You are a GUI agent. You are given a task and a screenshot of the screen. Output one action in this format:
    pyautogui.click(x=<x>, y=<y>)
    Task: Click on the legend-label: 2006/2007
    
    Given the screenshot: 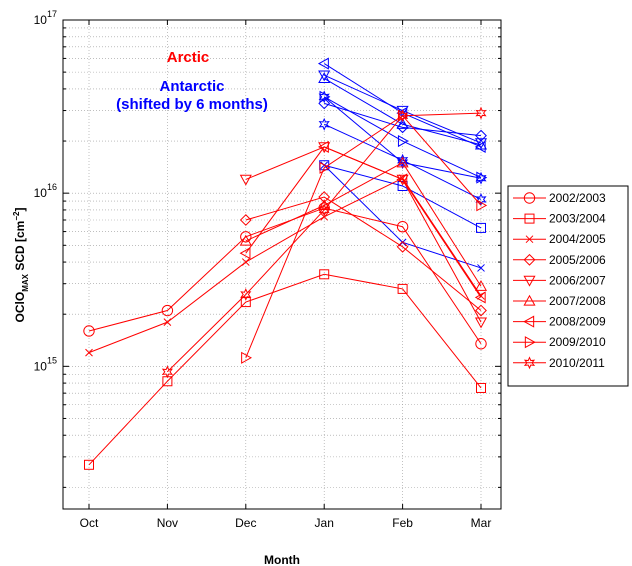 What is the action you would take?
    pyautogui.click(x=577, y=280)
    